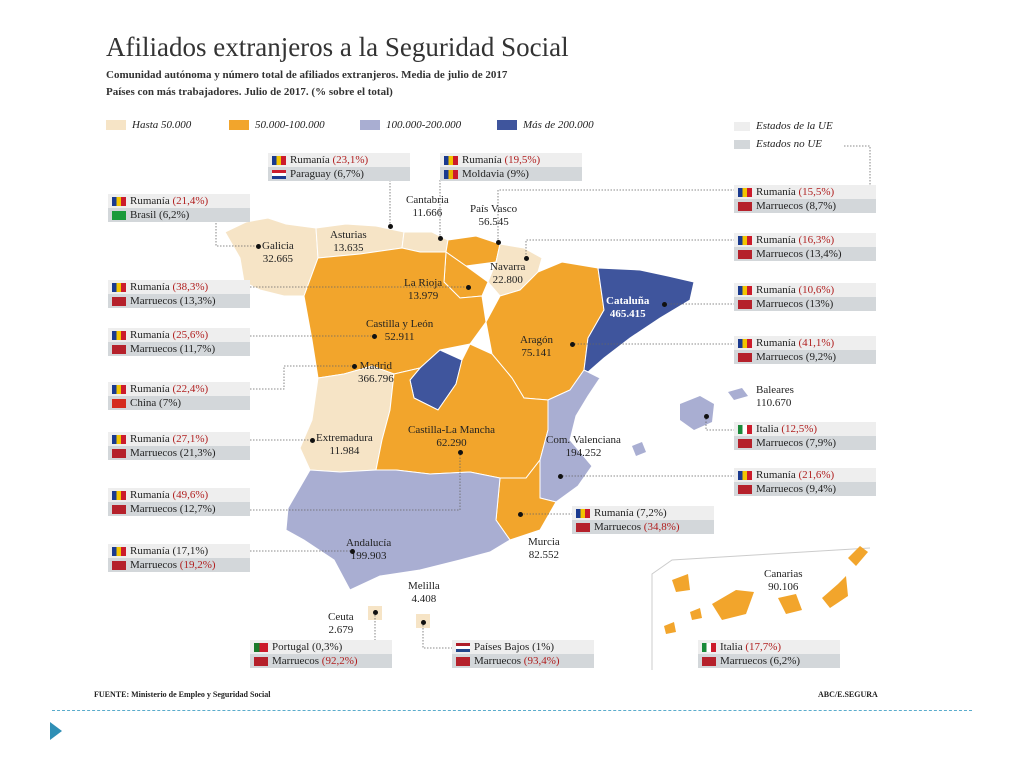 This screenshot has height=768, width=1024. I want to click on legend-label: Estados de la UE, so click(794, 126).